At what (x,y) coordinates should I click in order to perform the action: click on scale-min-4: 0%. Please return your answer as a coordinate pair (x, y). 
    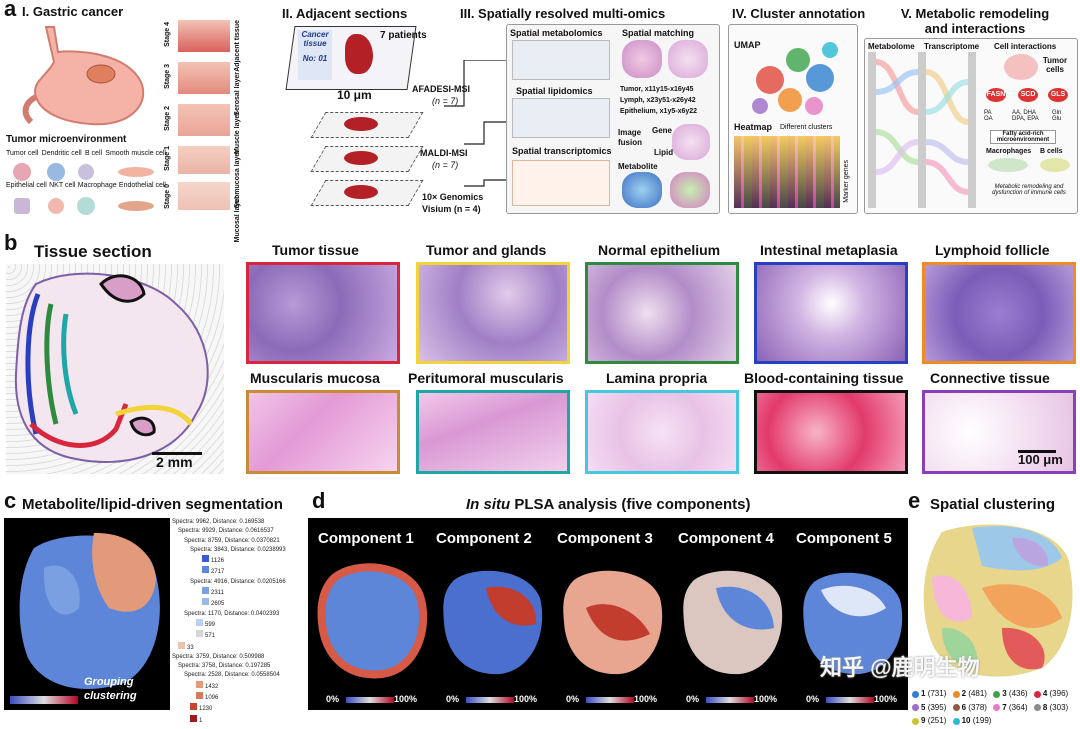
    Looking at the image, I should click on (693, 699).